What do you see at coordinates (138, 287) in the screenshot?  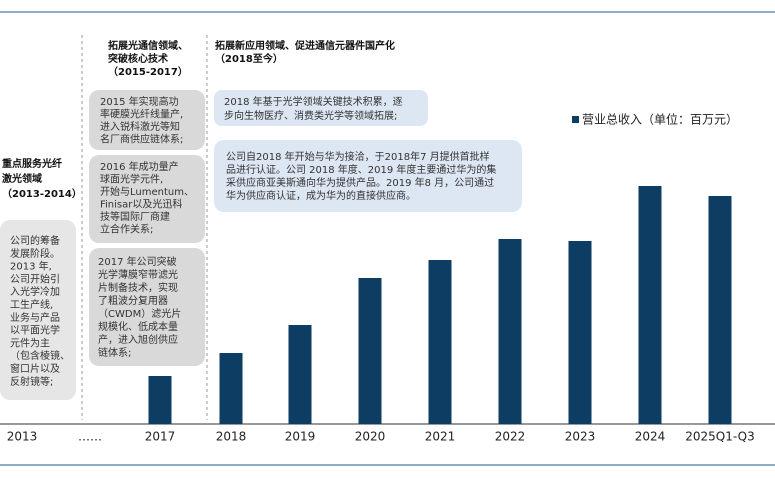 I see `annotation: 片制备技术，实现` at bounding box center [138, 287].